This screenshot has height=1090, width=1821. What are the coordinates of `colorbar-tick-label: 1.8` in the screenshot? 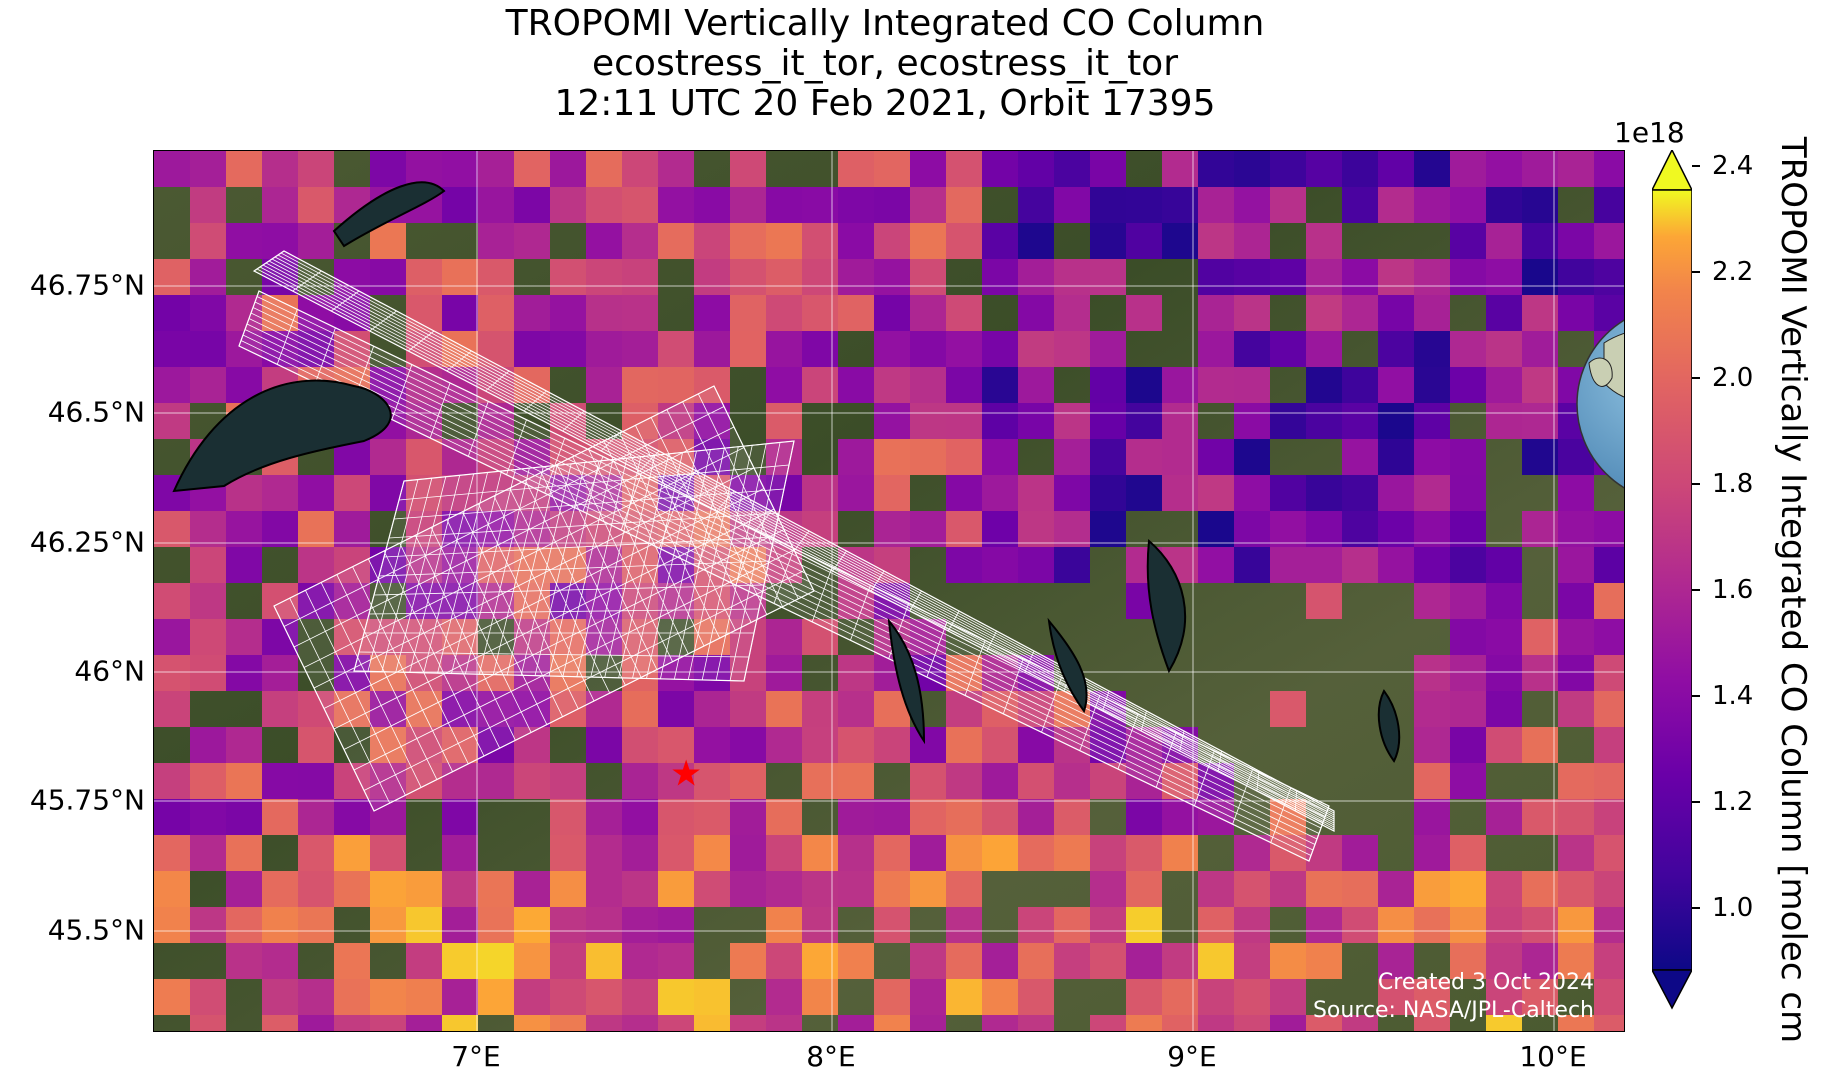 It's located at (1733, 484).